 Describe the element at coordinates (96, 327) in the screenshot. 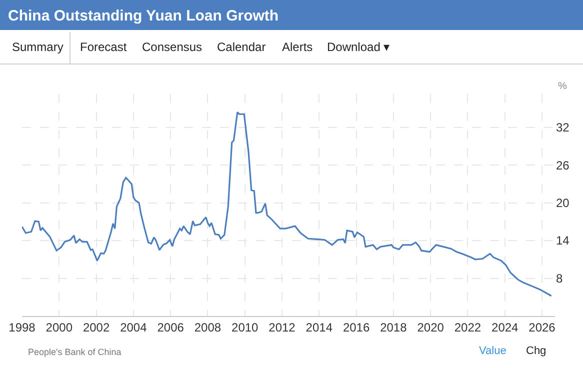

I see `x-tick-label: 2002` at that location.